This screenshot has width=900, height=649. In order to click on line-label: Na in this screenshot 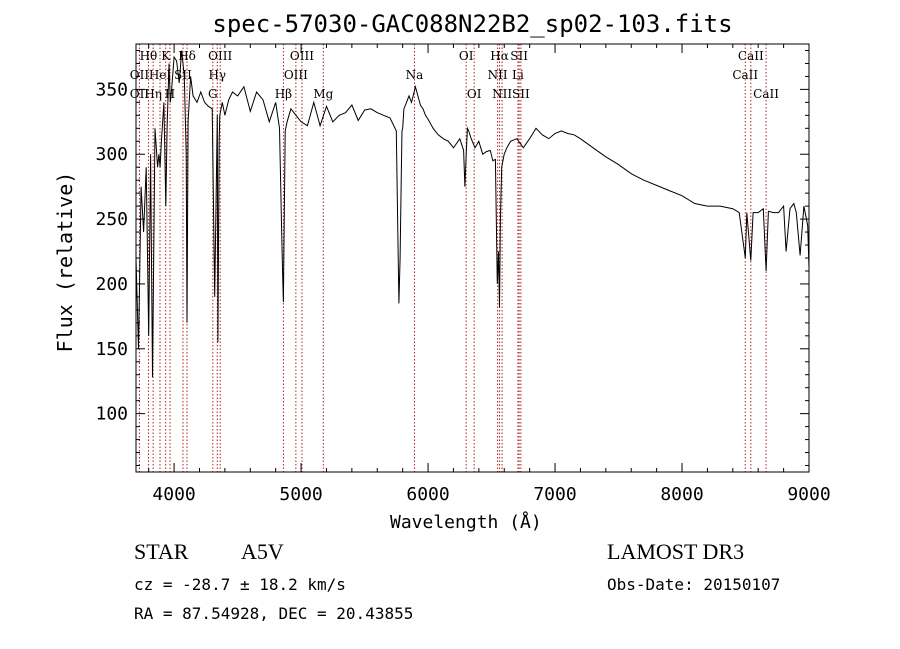, I will do `click(415, 75)`.